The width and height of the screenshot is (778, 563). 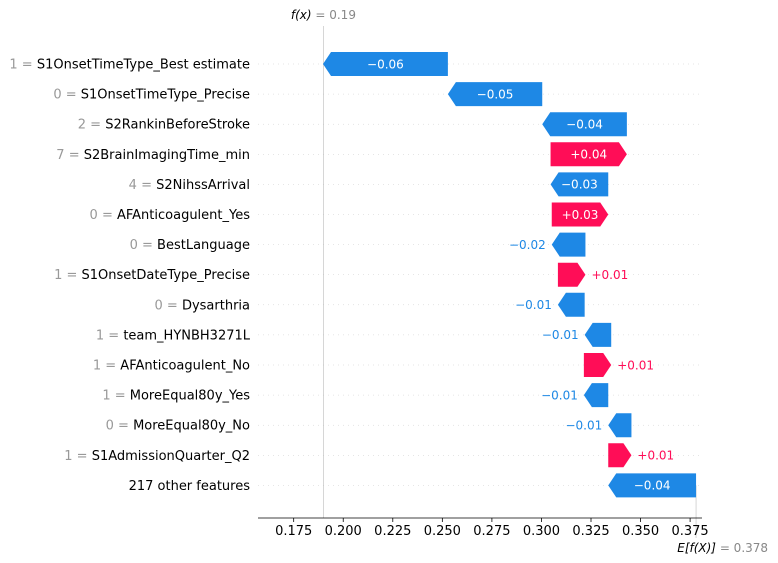 I want to click on feature-label: 1 = S1OnsetTimeType_Best estimate, so click(x=129, y=65).